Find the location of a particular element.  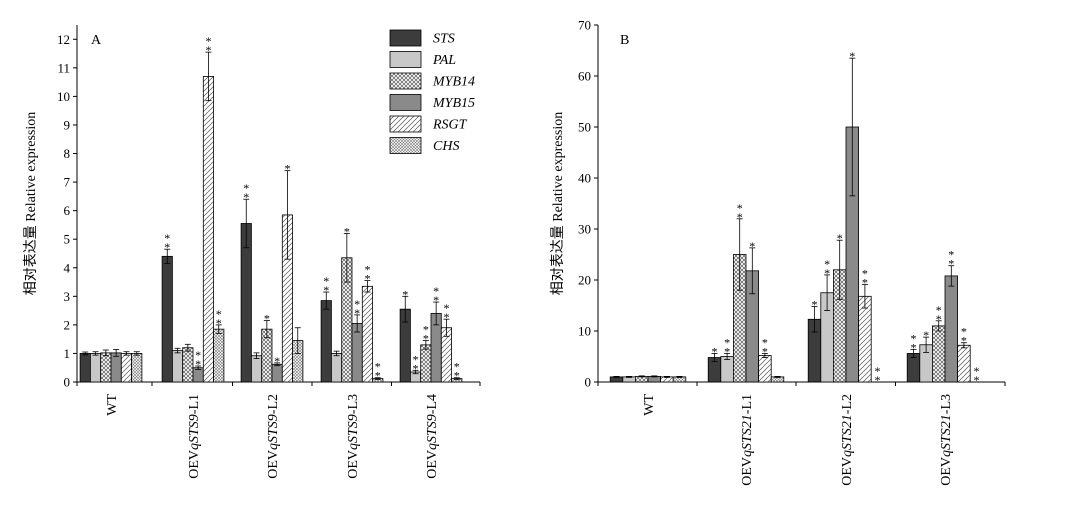

legend-label-myb14: MYB14 is located at coordinates (453, 82).